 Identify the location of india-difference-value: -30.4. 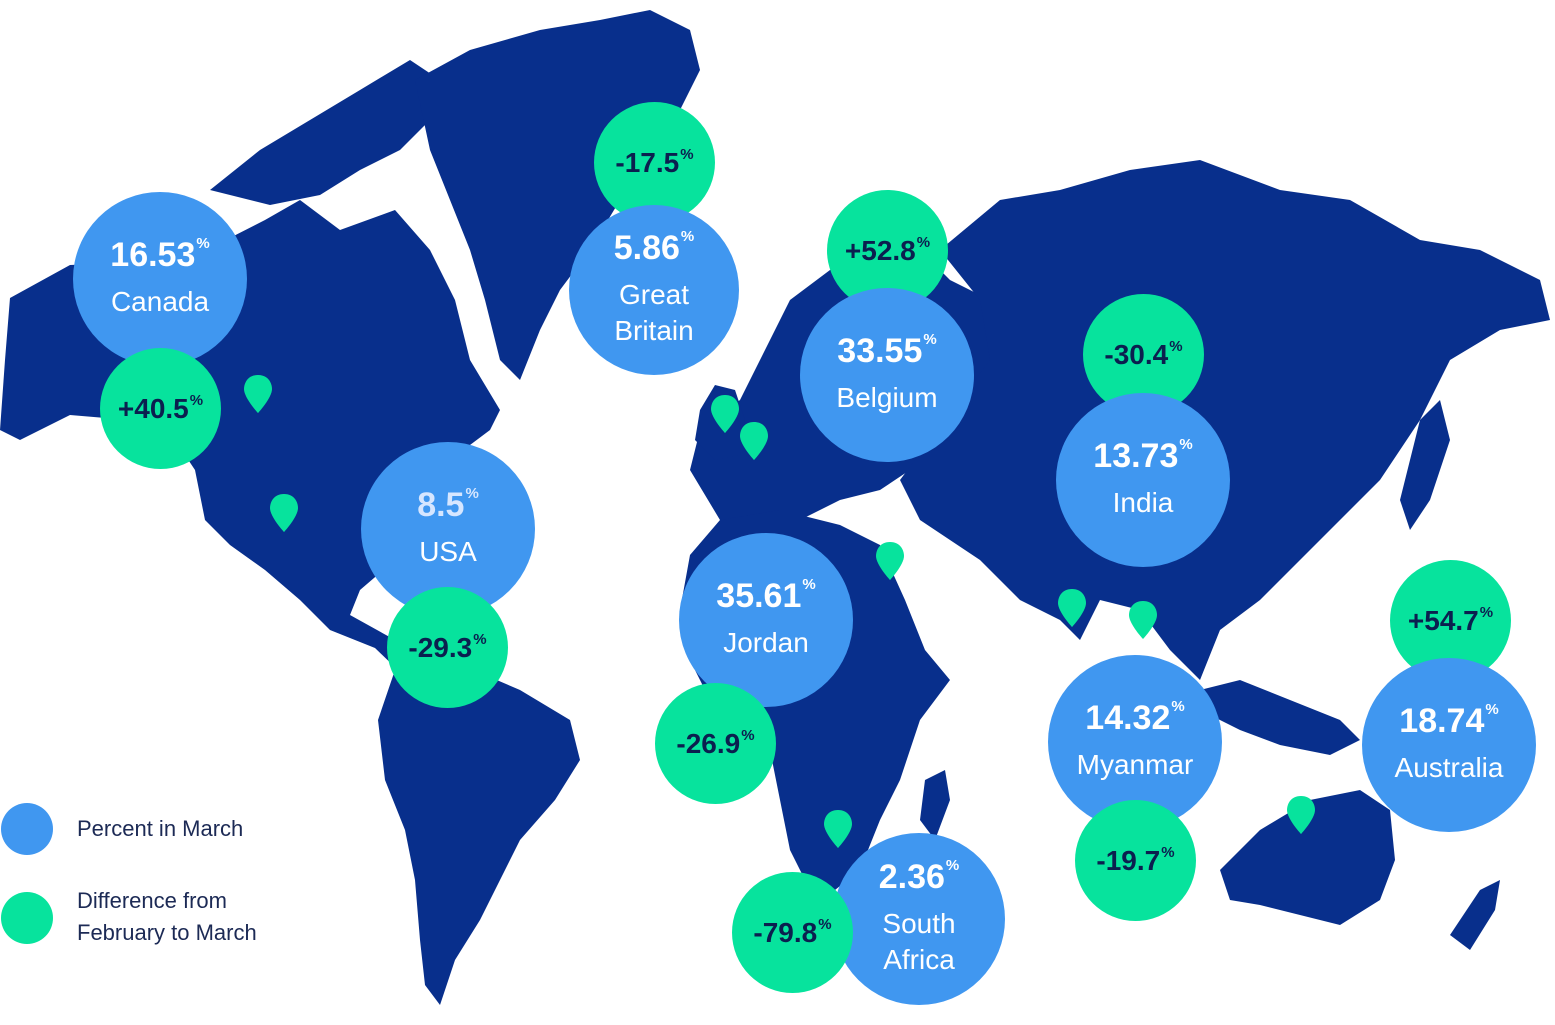
(1136, 354).